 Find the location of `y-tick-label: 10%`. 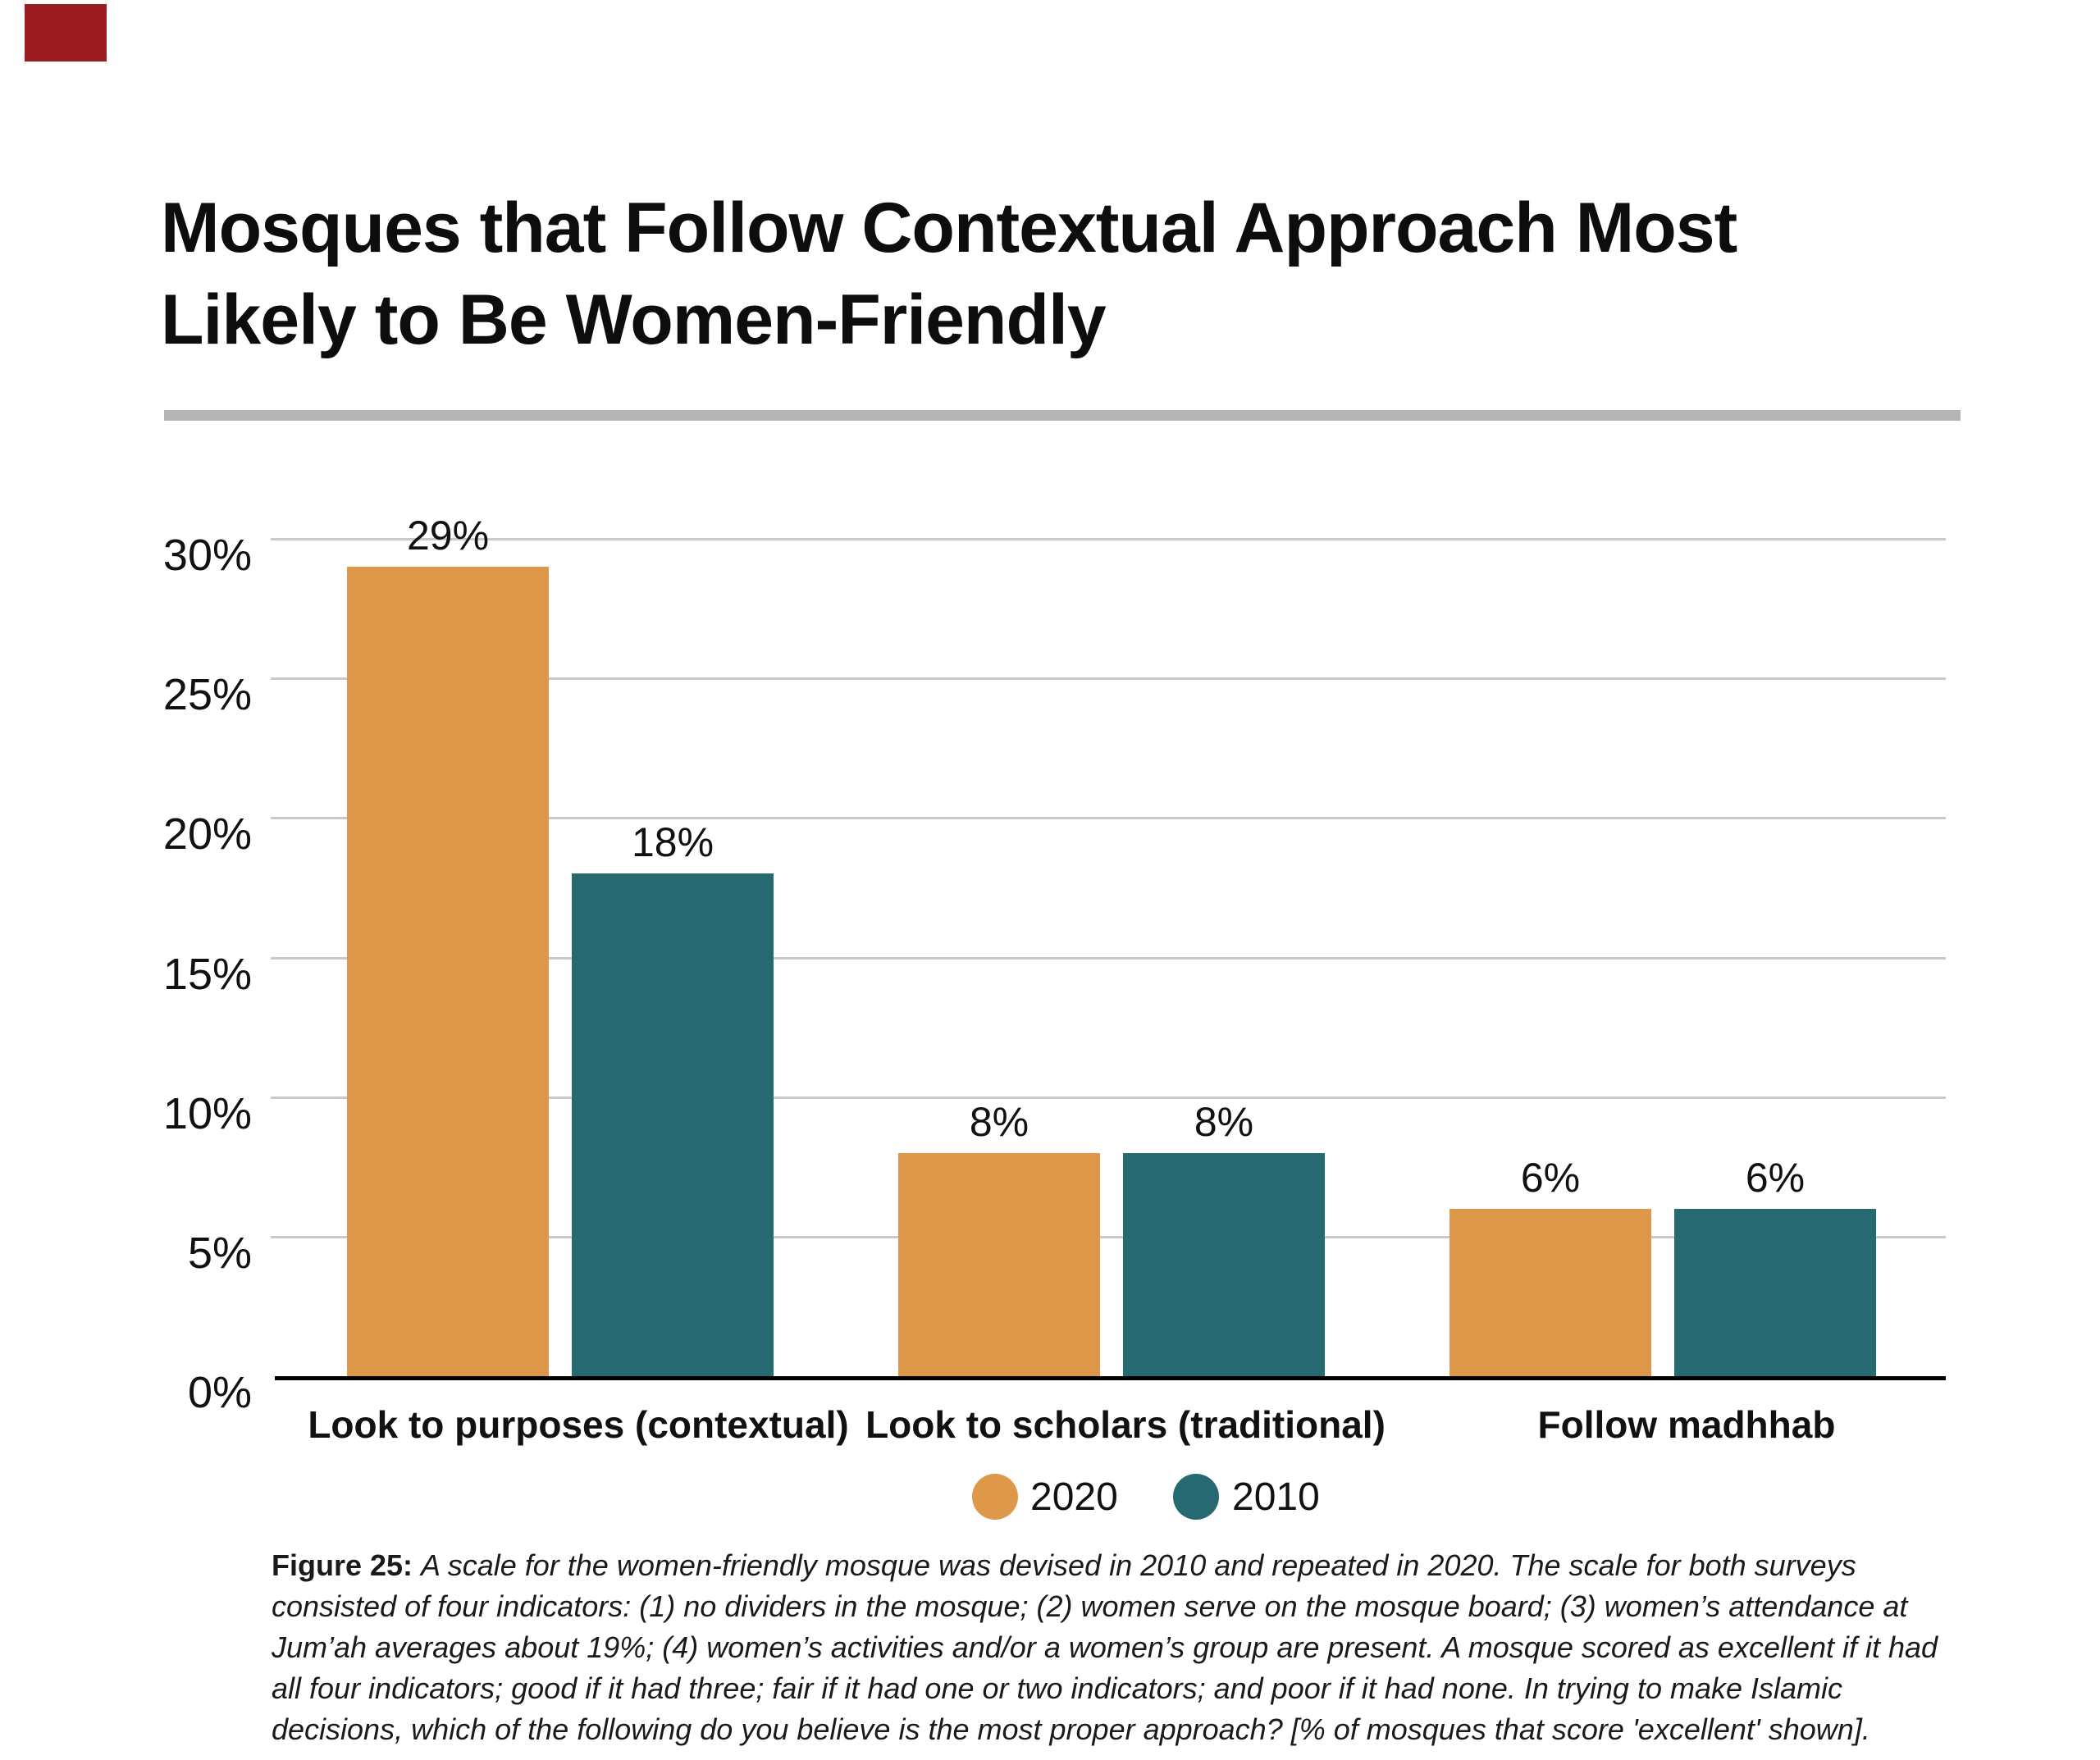

y-tick-label: 10% is located at coordinates (207, 1113).